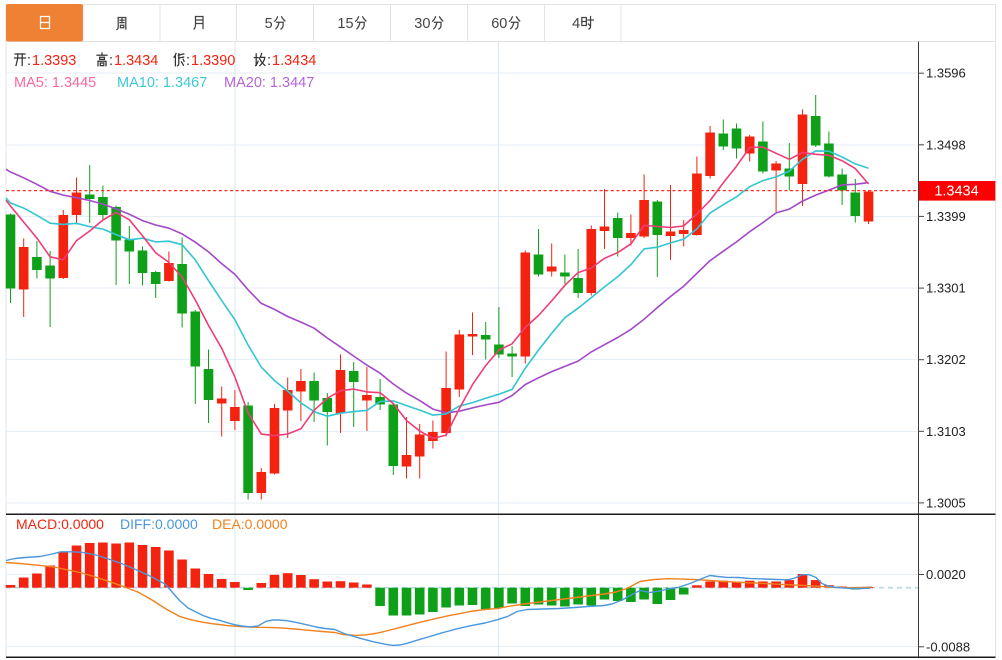 Image resolution: width=1002 pixels, height=660 pixels. I want to click on svg-text: 1.3103, so click(946, 431).